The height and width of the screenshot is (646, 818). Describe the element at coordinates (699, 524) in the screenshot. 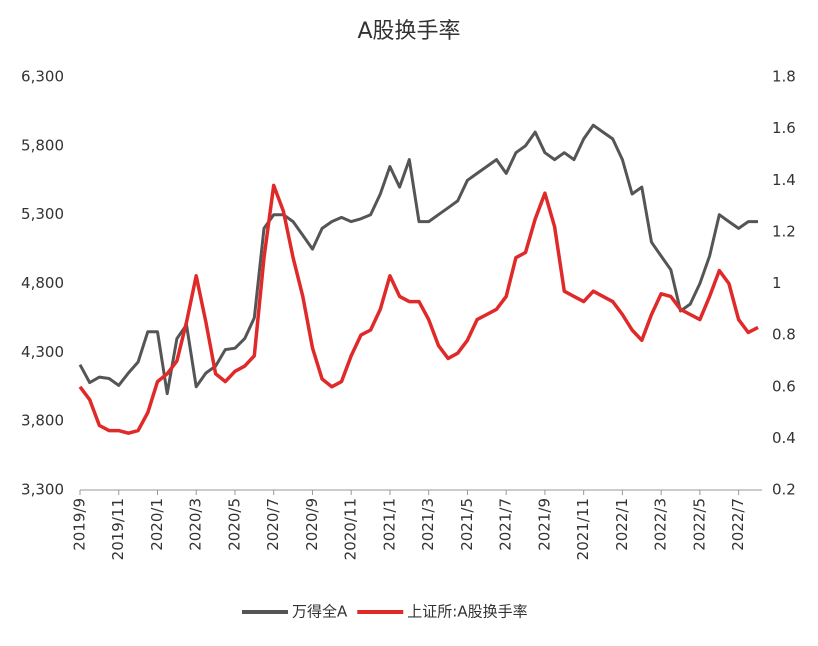

I see `x-tick-label: 2022/5` at that location.